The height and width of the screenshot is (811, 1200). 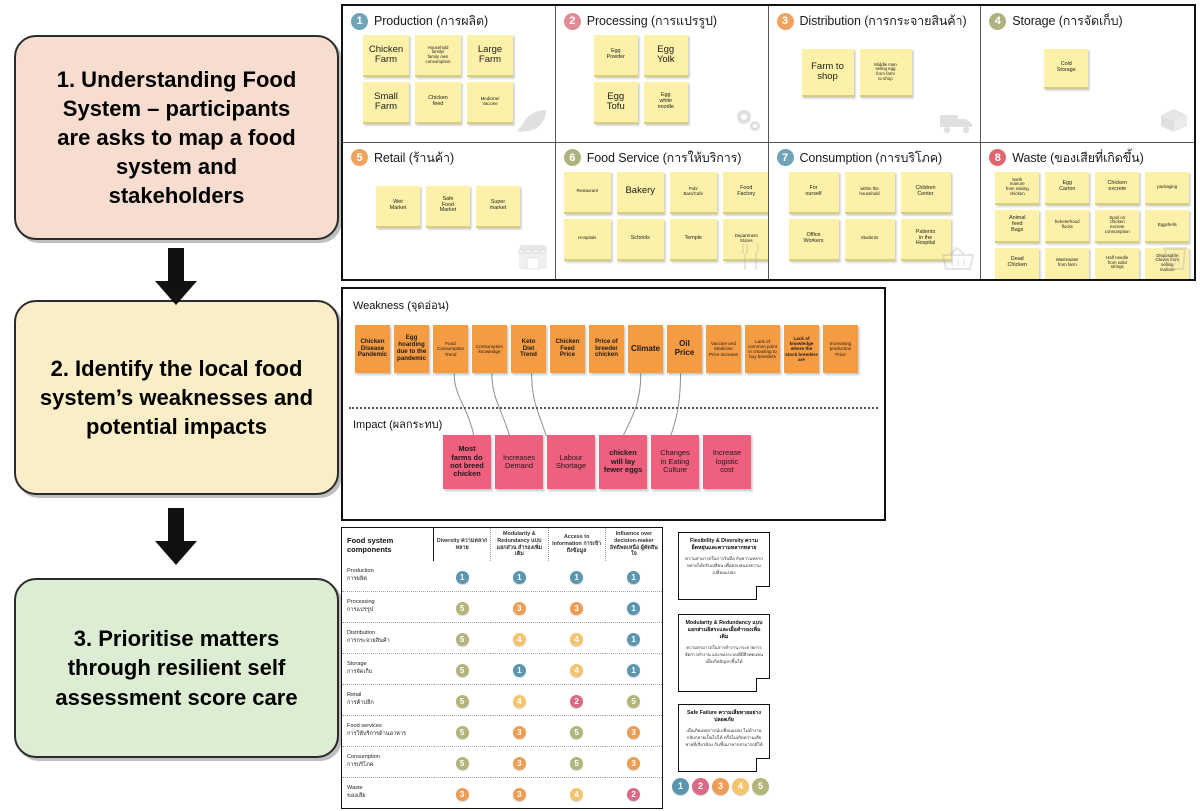 I want to click on table-row: Distribution การกระจายสินค้า 5 4 4 1, so click(x=502, y=638).